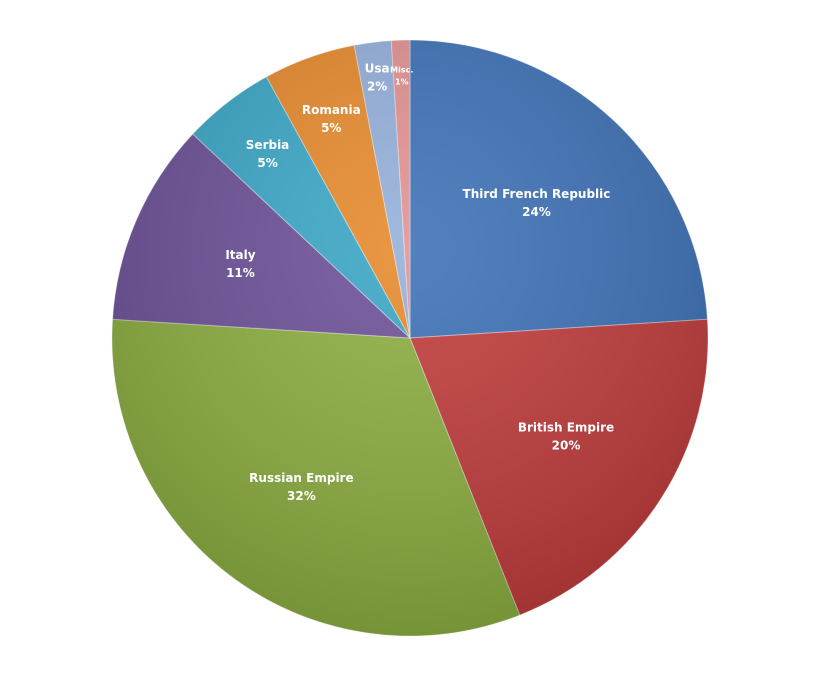 The width and height of the screenshot is (820, 678). Describe the element at coordinates (536, 212) in the screenshot. I see `value-label: 24%` at that location.